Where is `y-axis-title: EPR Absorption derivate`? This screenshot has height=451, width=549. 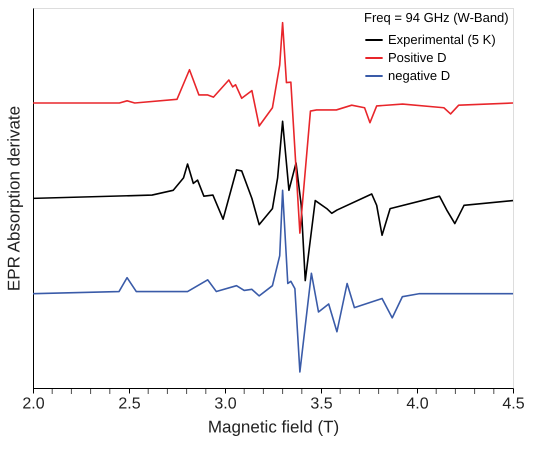 y-axis-title: EPR Absorption derivate is located at coordinates (14, 199).